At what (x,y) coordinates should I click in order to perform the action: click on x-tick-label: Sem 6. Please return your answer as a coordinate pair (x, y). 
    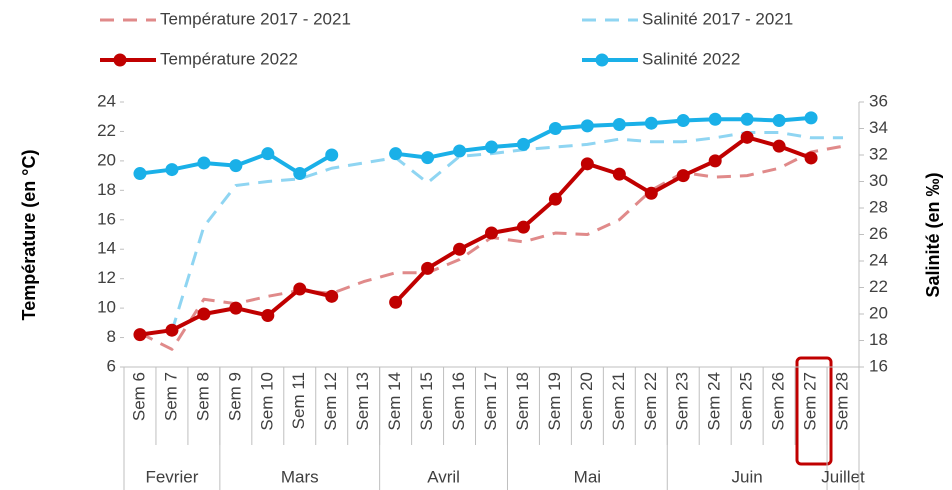
    Looking at the image, I should click on (138, 396).